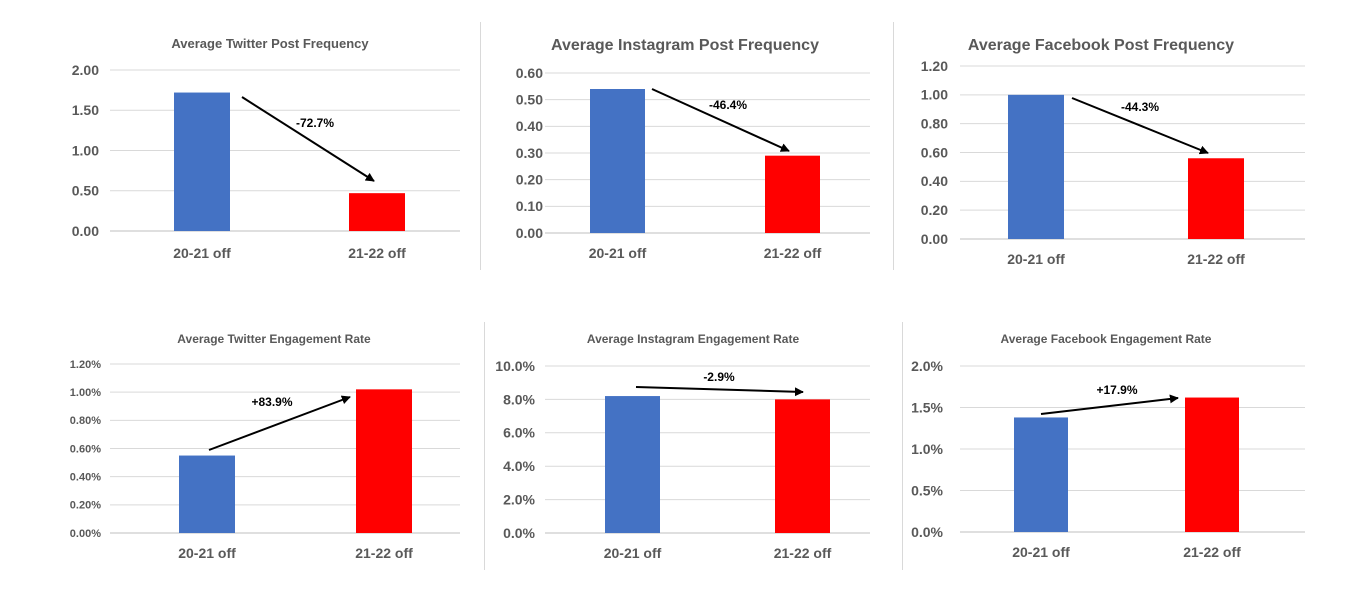 This screenshot has width=1363, height=595. What do you see at coordinates (85, 365) in the screenshot?
I see `y-tick-label: 1.20%` at bounding box center [85, 365].